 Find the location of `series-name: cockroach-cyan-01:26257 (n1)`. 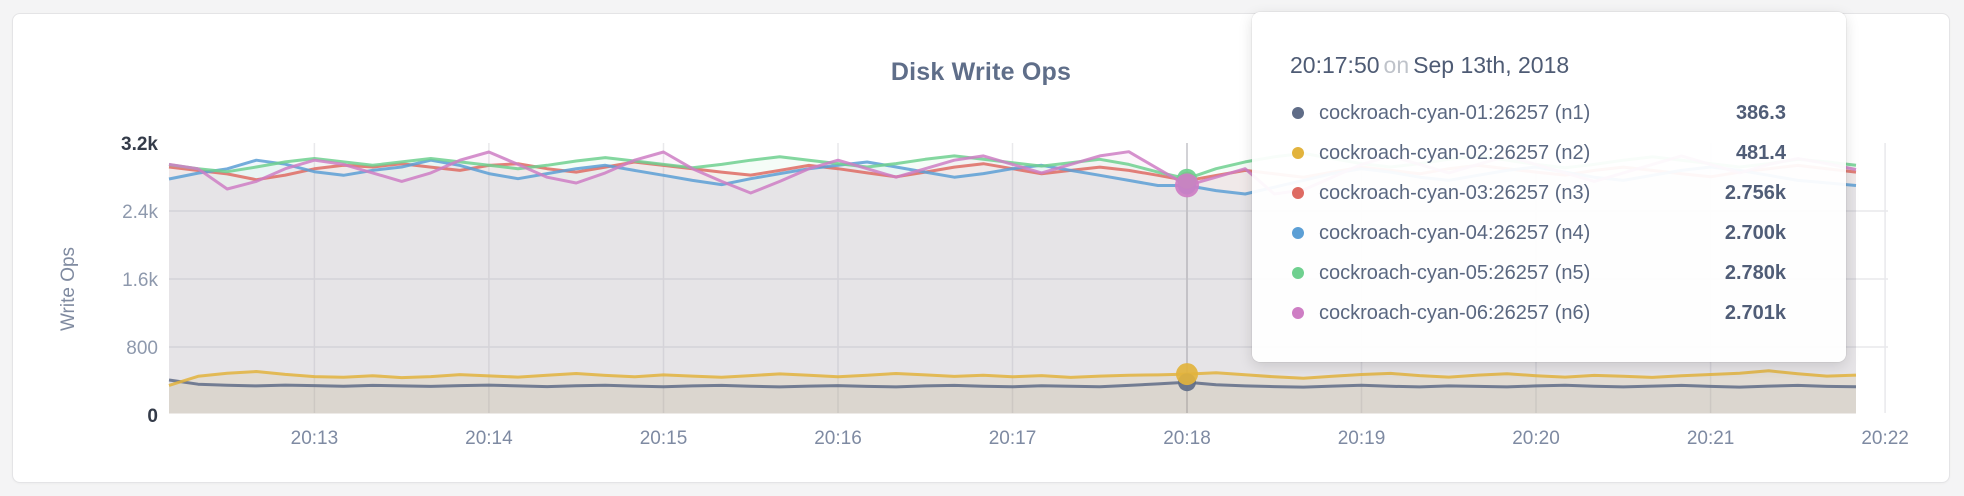

series-name: cockroach-cyan-01:26257 (n1) is located at coordinates (1455, 112).